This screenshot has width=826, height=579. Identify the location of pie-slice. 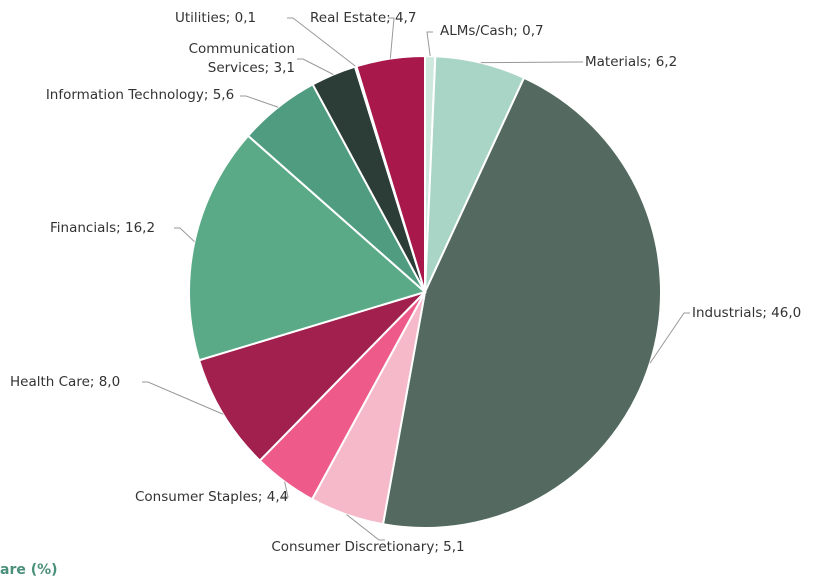
(308, 248).